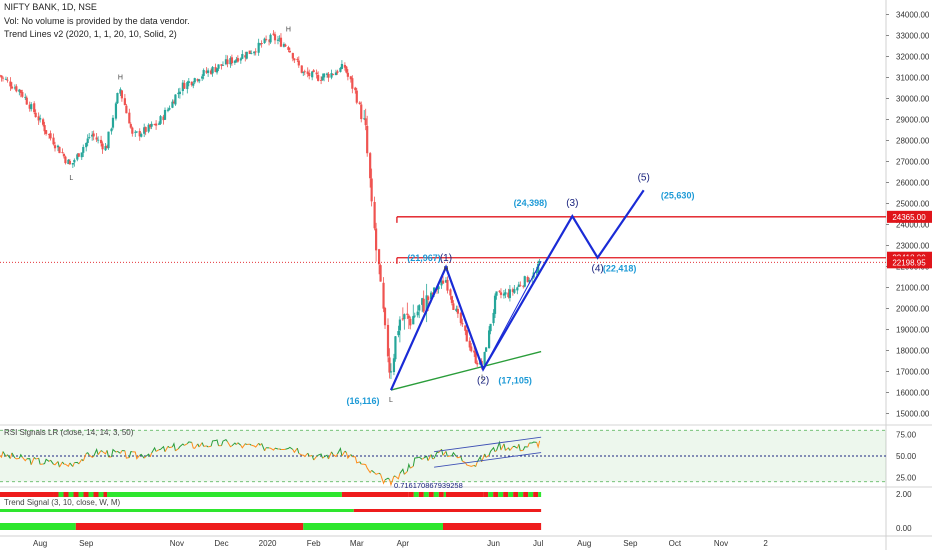 The image size is (932, 550). I want to click on rsi-tick-label: 75.00, so click(906, 435).